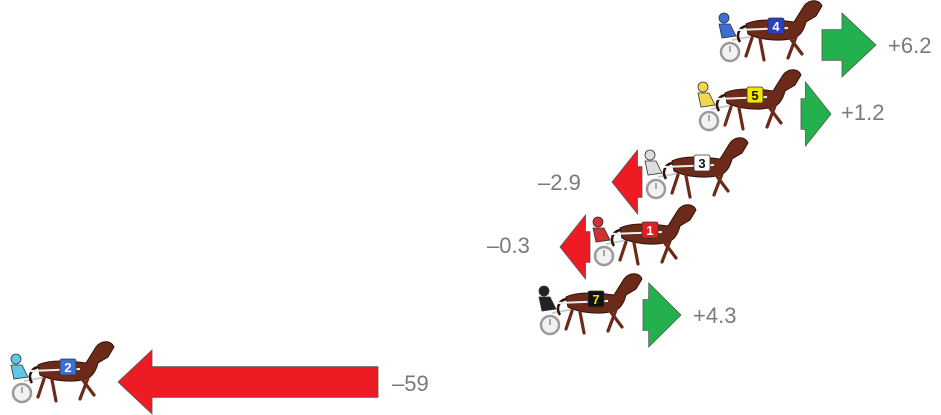 The image size is (941, 415). I want to click on race-entry-row: 7, so click(610, 310).